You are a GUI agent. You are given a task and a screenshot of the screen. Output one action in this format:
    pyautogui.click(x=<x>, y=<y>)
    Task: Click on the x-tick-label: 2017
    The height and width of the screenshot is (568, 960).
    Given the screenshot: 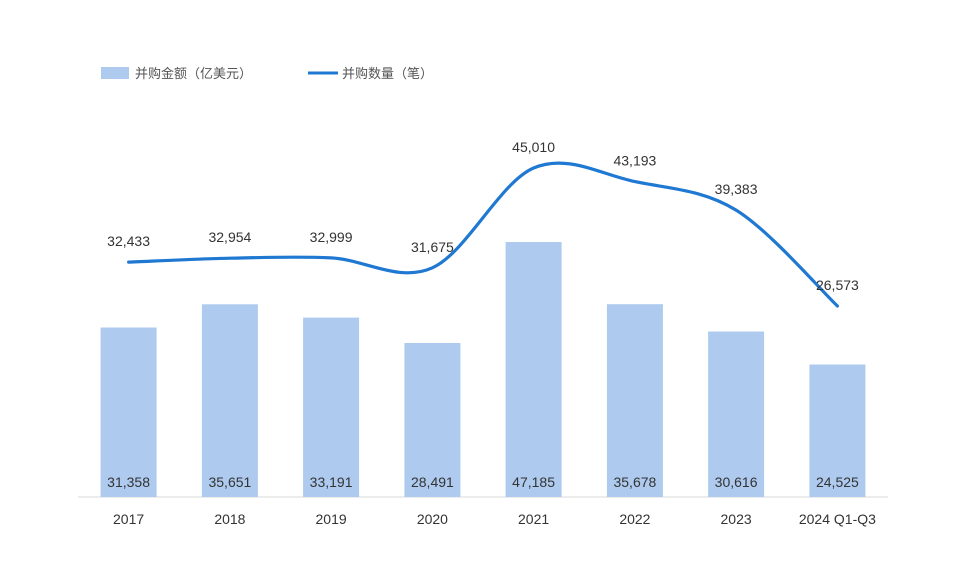 What is the action you would take?
    pyautogui.click(x=128, y=519)
    